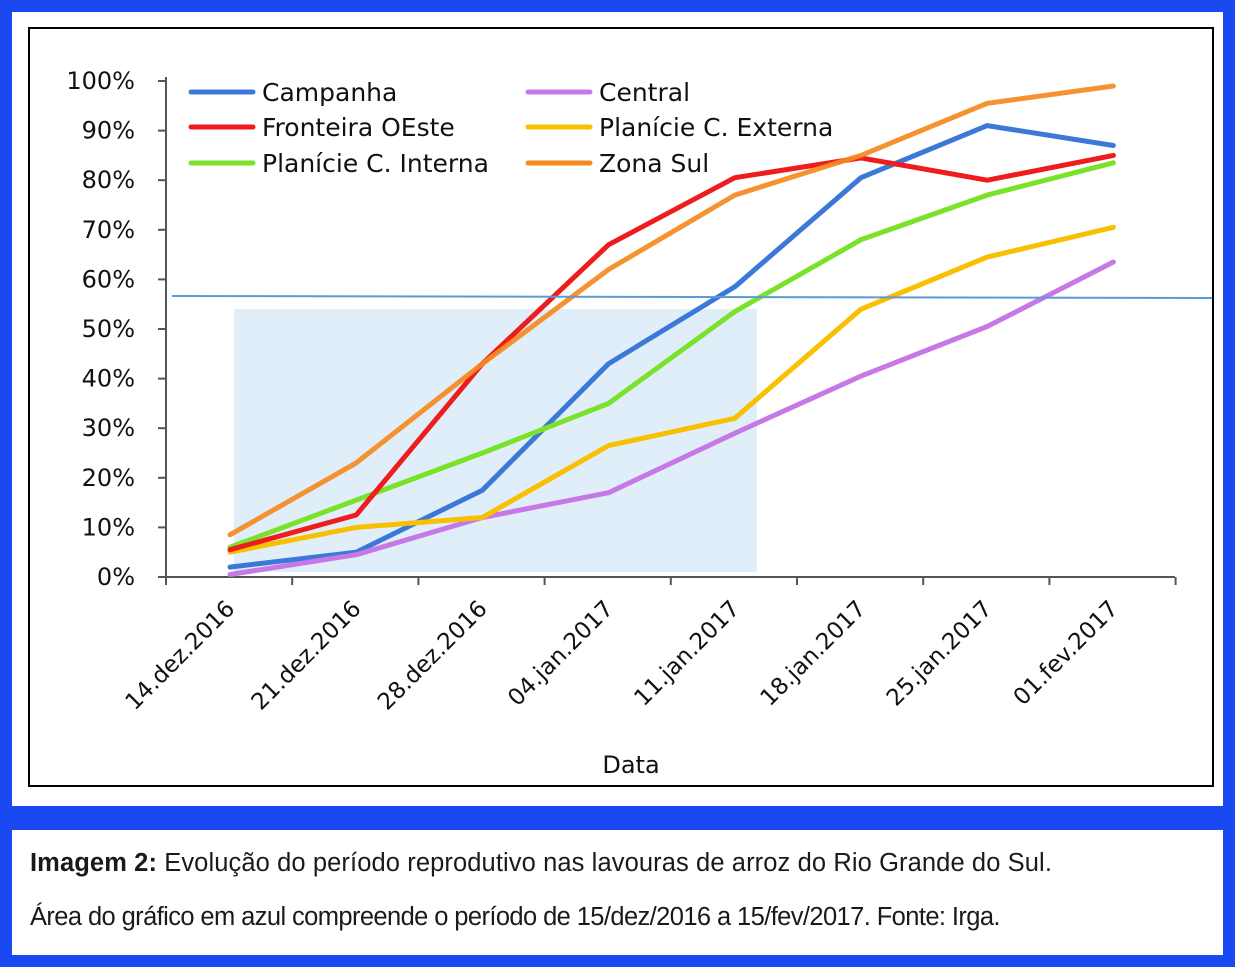 This screenshot has width=1235, height=967. Describe the element at coordinates (108, 131) in the screenshot. I see `y-tick-label: 90%` at that location.